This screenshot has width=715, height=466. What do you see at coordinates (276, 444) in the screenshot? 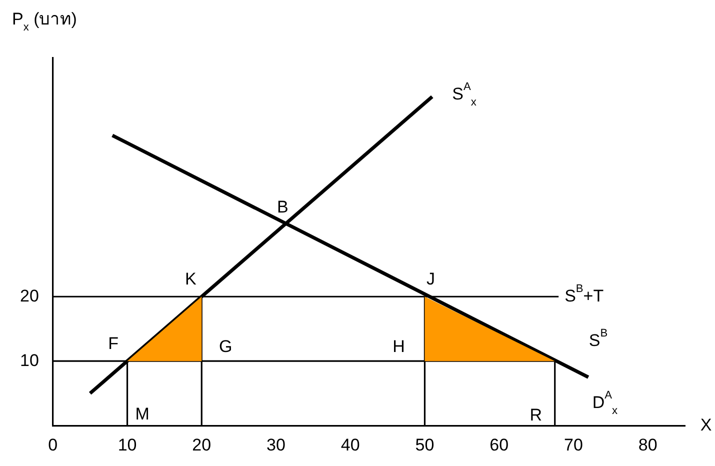
I see `x-tick-label: 30` at bounding box center [276, 444].